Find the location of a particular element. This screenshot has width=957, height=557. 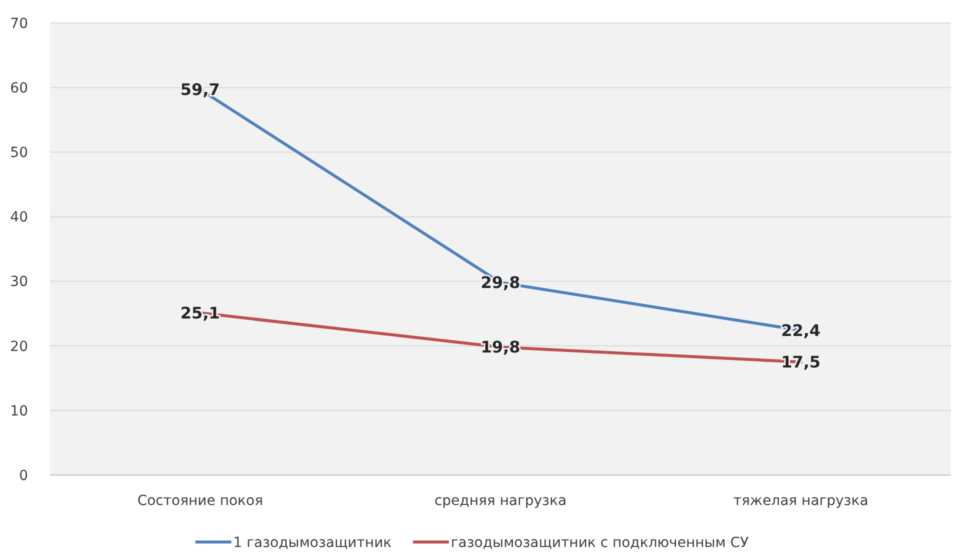

y-tick-label: 60 is located at coordinates (19, 88).